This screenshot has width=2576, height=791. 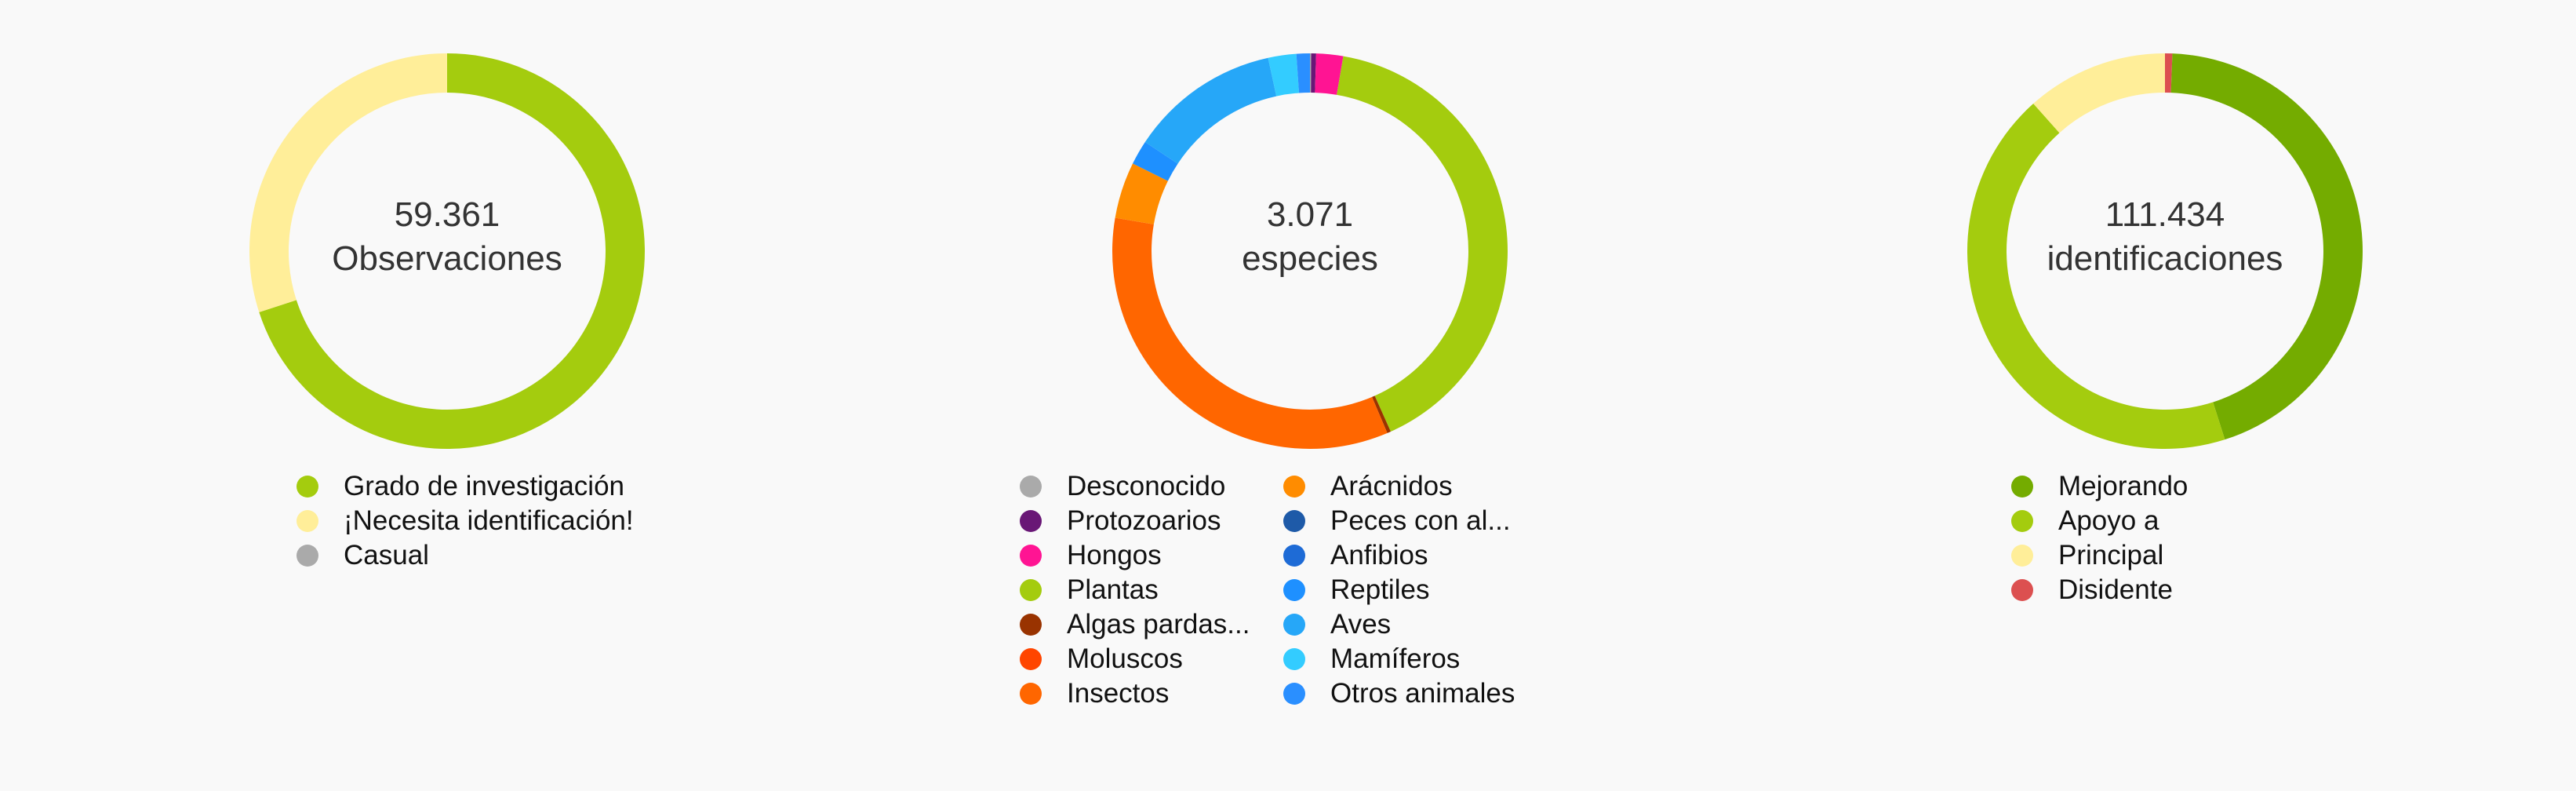 I want to click on legend-label: Casual, so click(x=386, y=555).